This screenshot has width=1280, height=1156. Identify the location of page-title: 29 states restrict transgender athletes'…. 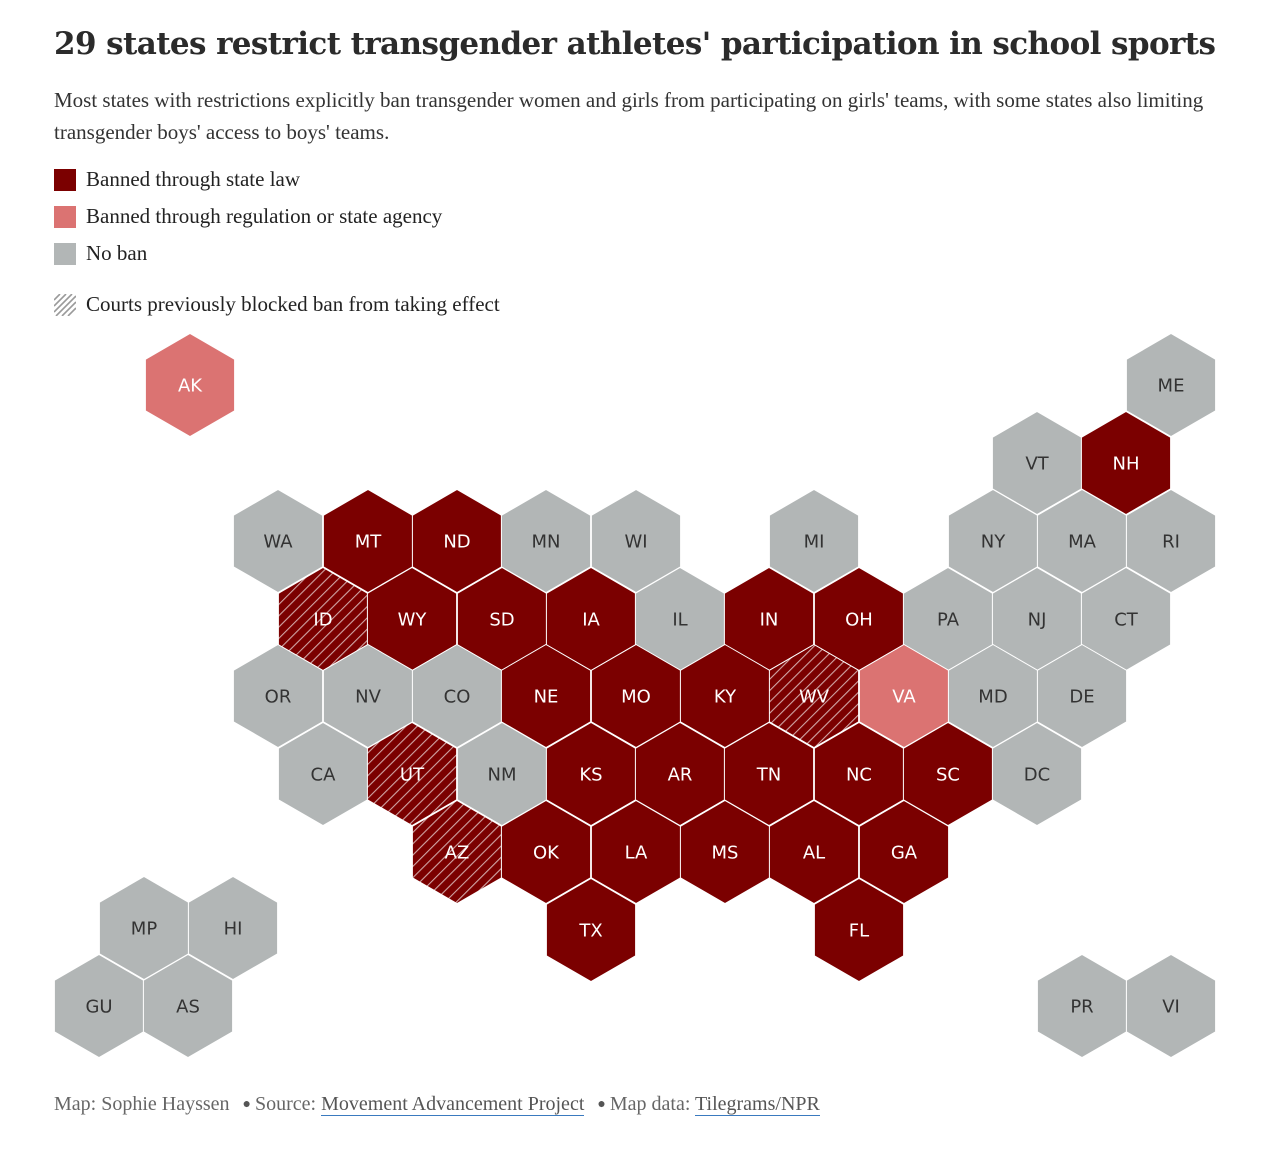
(635, 44).